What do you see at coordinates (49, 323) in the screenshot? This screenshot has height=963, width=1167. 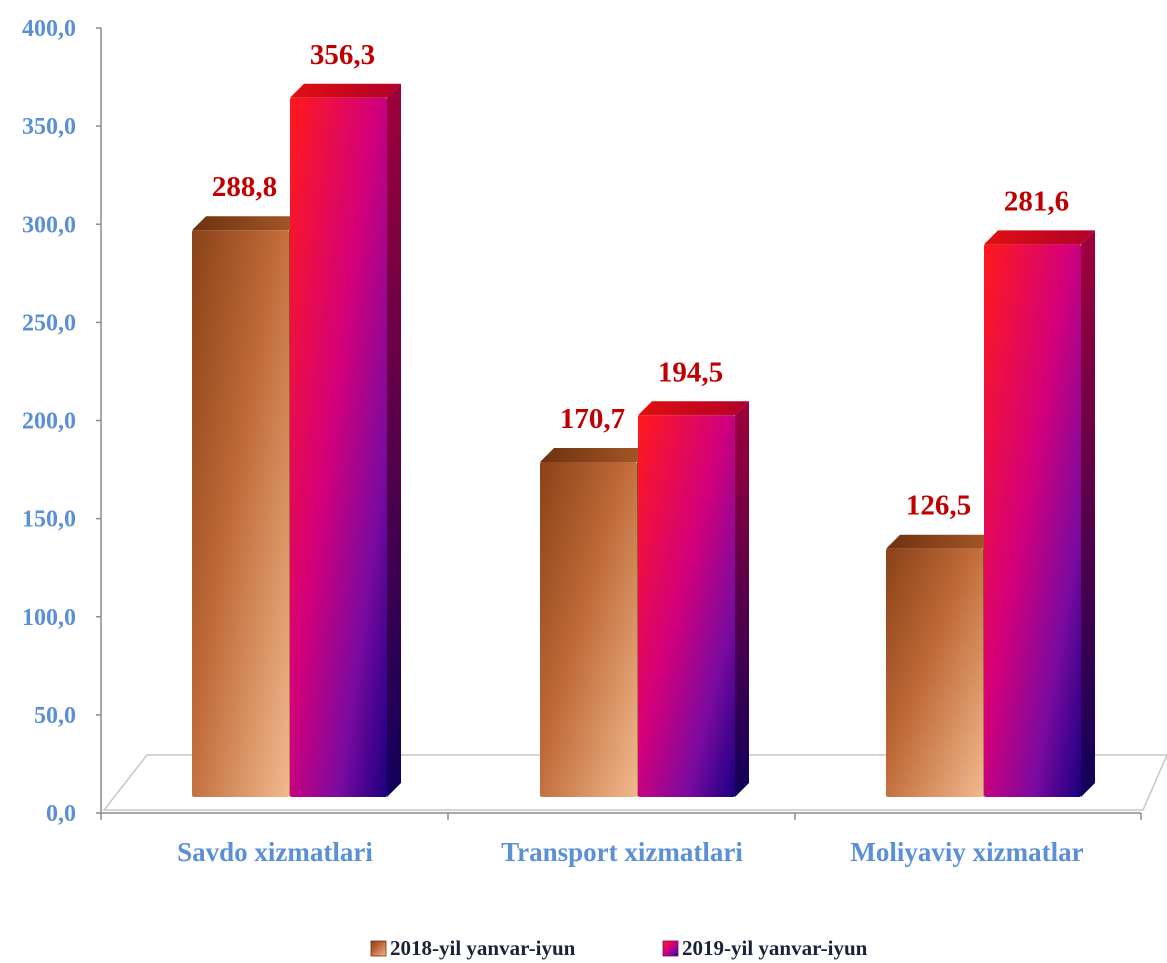 I see `y-tick-label: 250,0` at bounding box center [49, 323].